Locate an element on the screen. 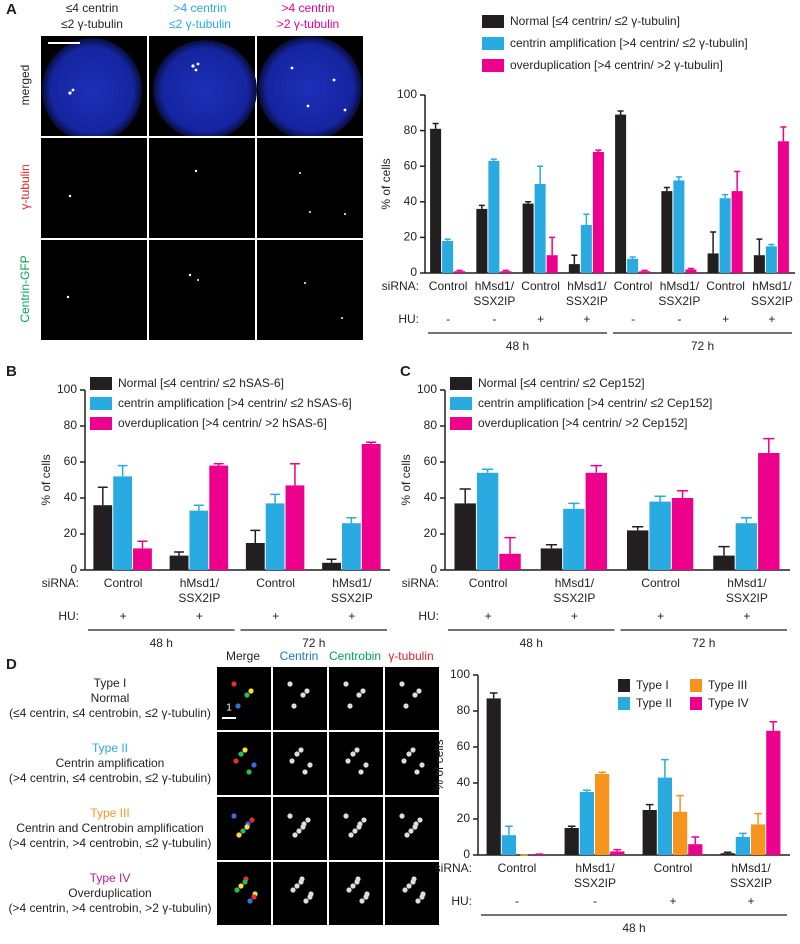  x-tick-label: hMsd1/SSX2IP is located at coordinates (751, 875).